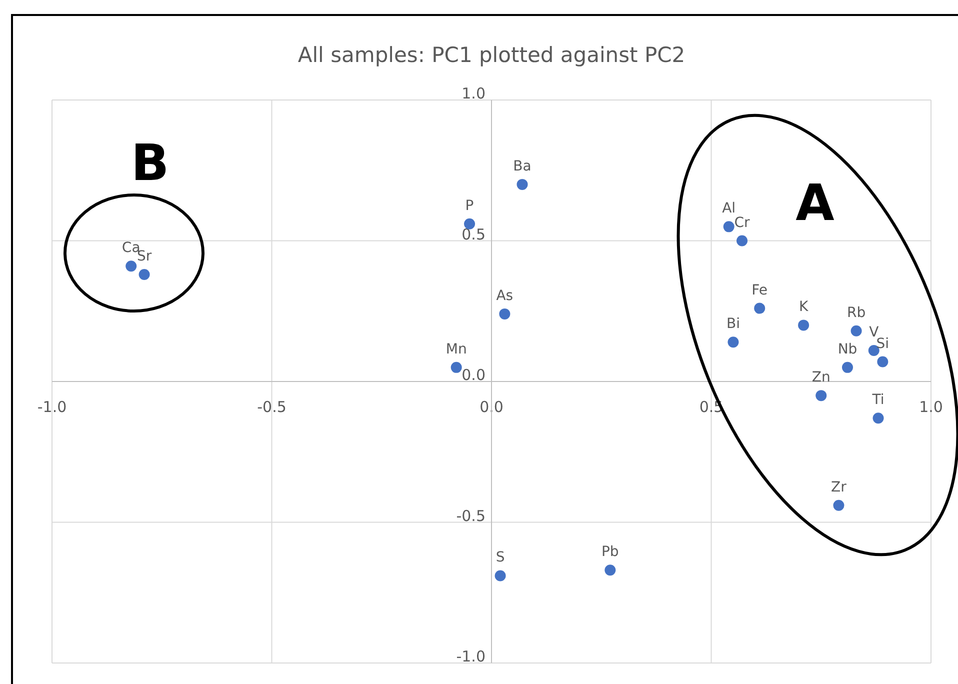  Describe the element at coordinates (500, 558) in the screenshot. I see `annotation: S` at that location.